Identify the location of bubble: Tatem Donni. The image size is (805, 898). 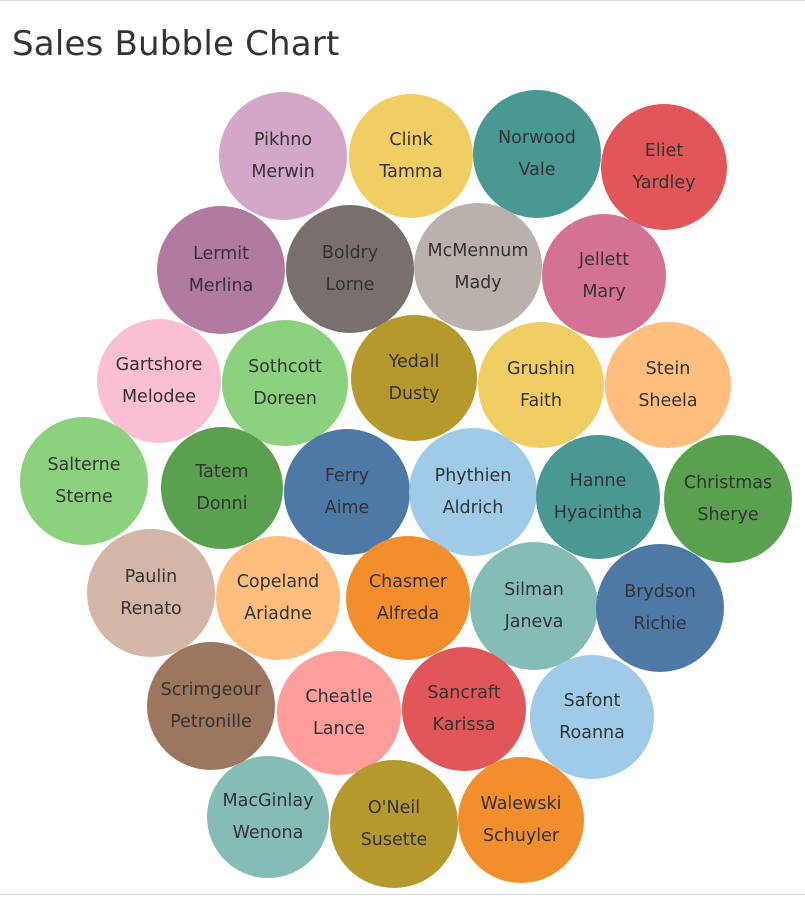
(222, 488).